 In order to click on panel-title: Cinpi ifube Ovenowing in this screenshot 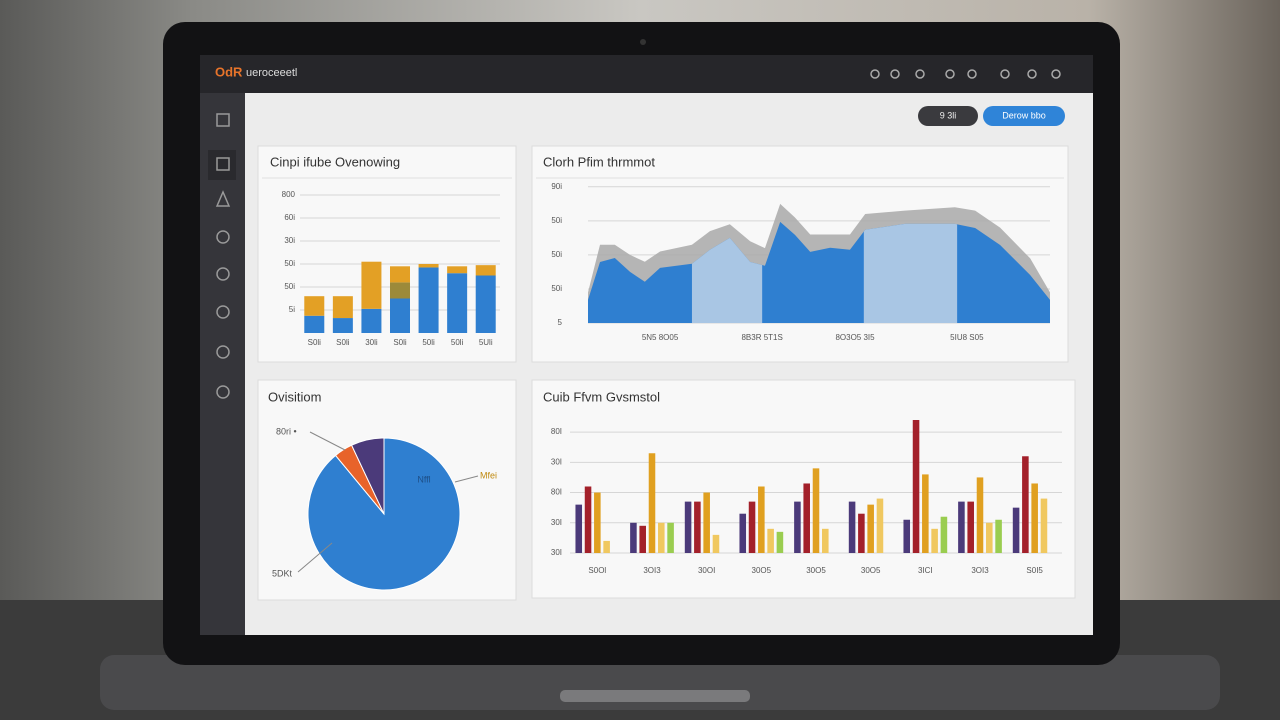, I will do `click(335, 161)`.